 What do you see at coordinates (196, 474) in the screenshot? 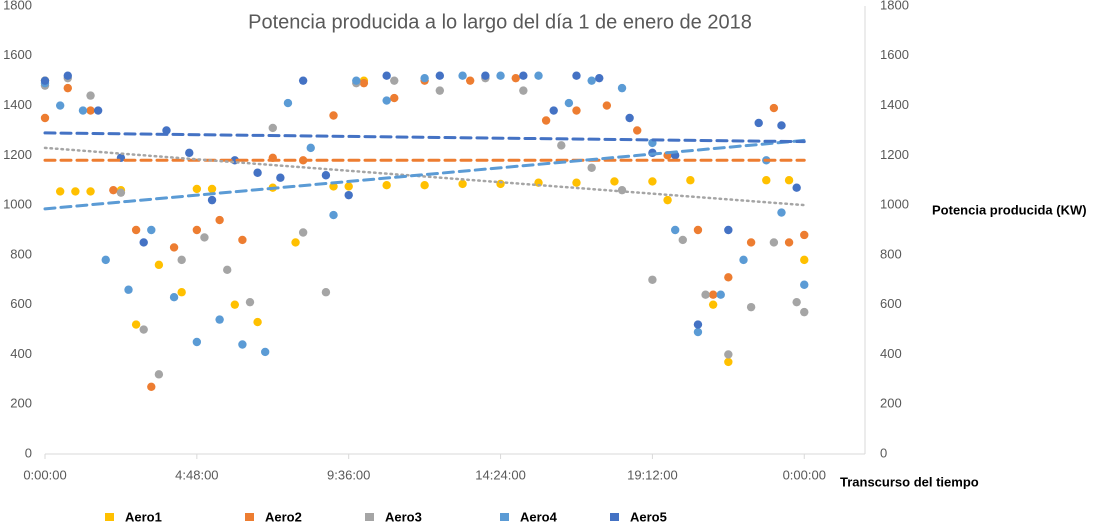
I see `x-tick-label: 4:48:00` at bounding box center [196, 474].